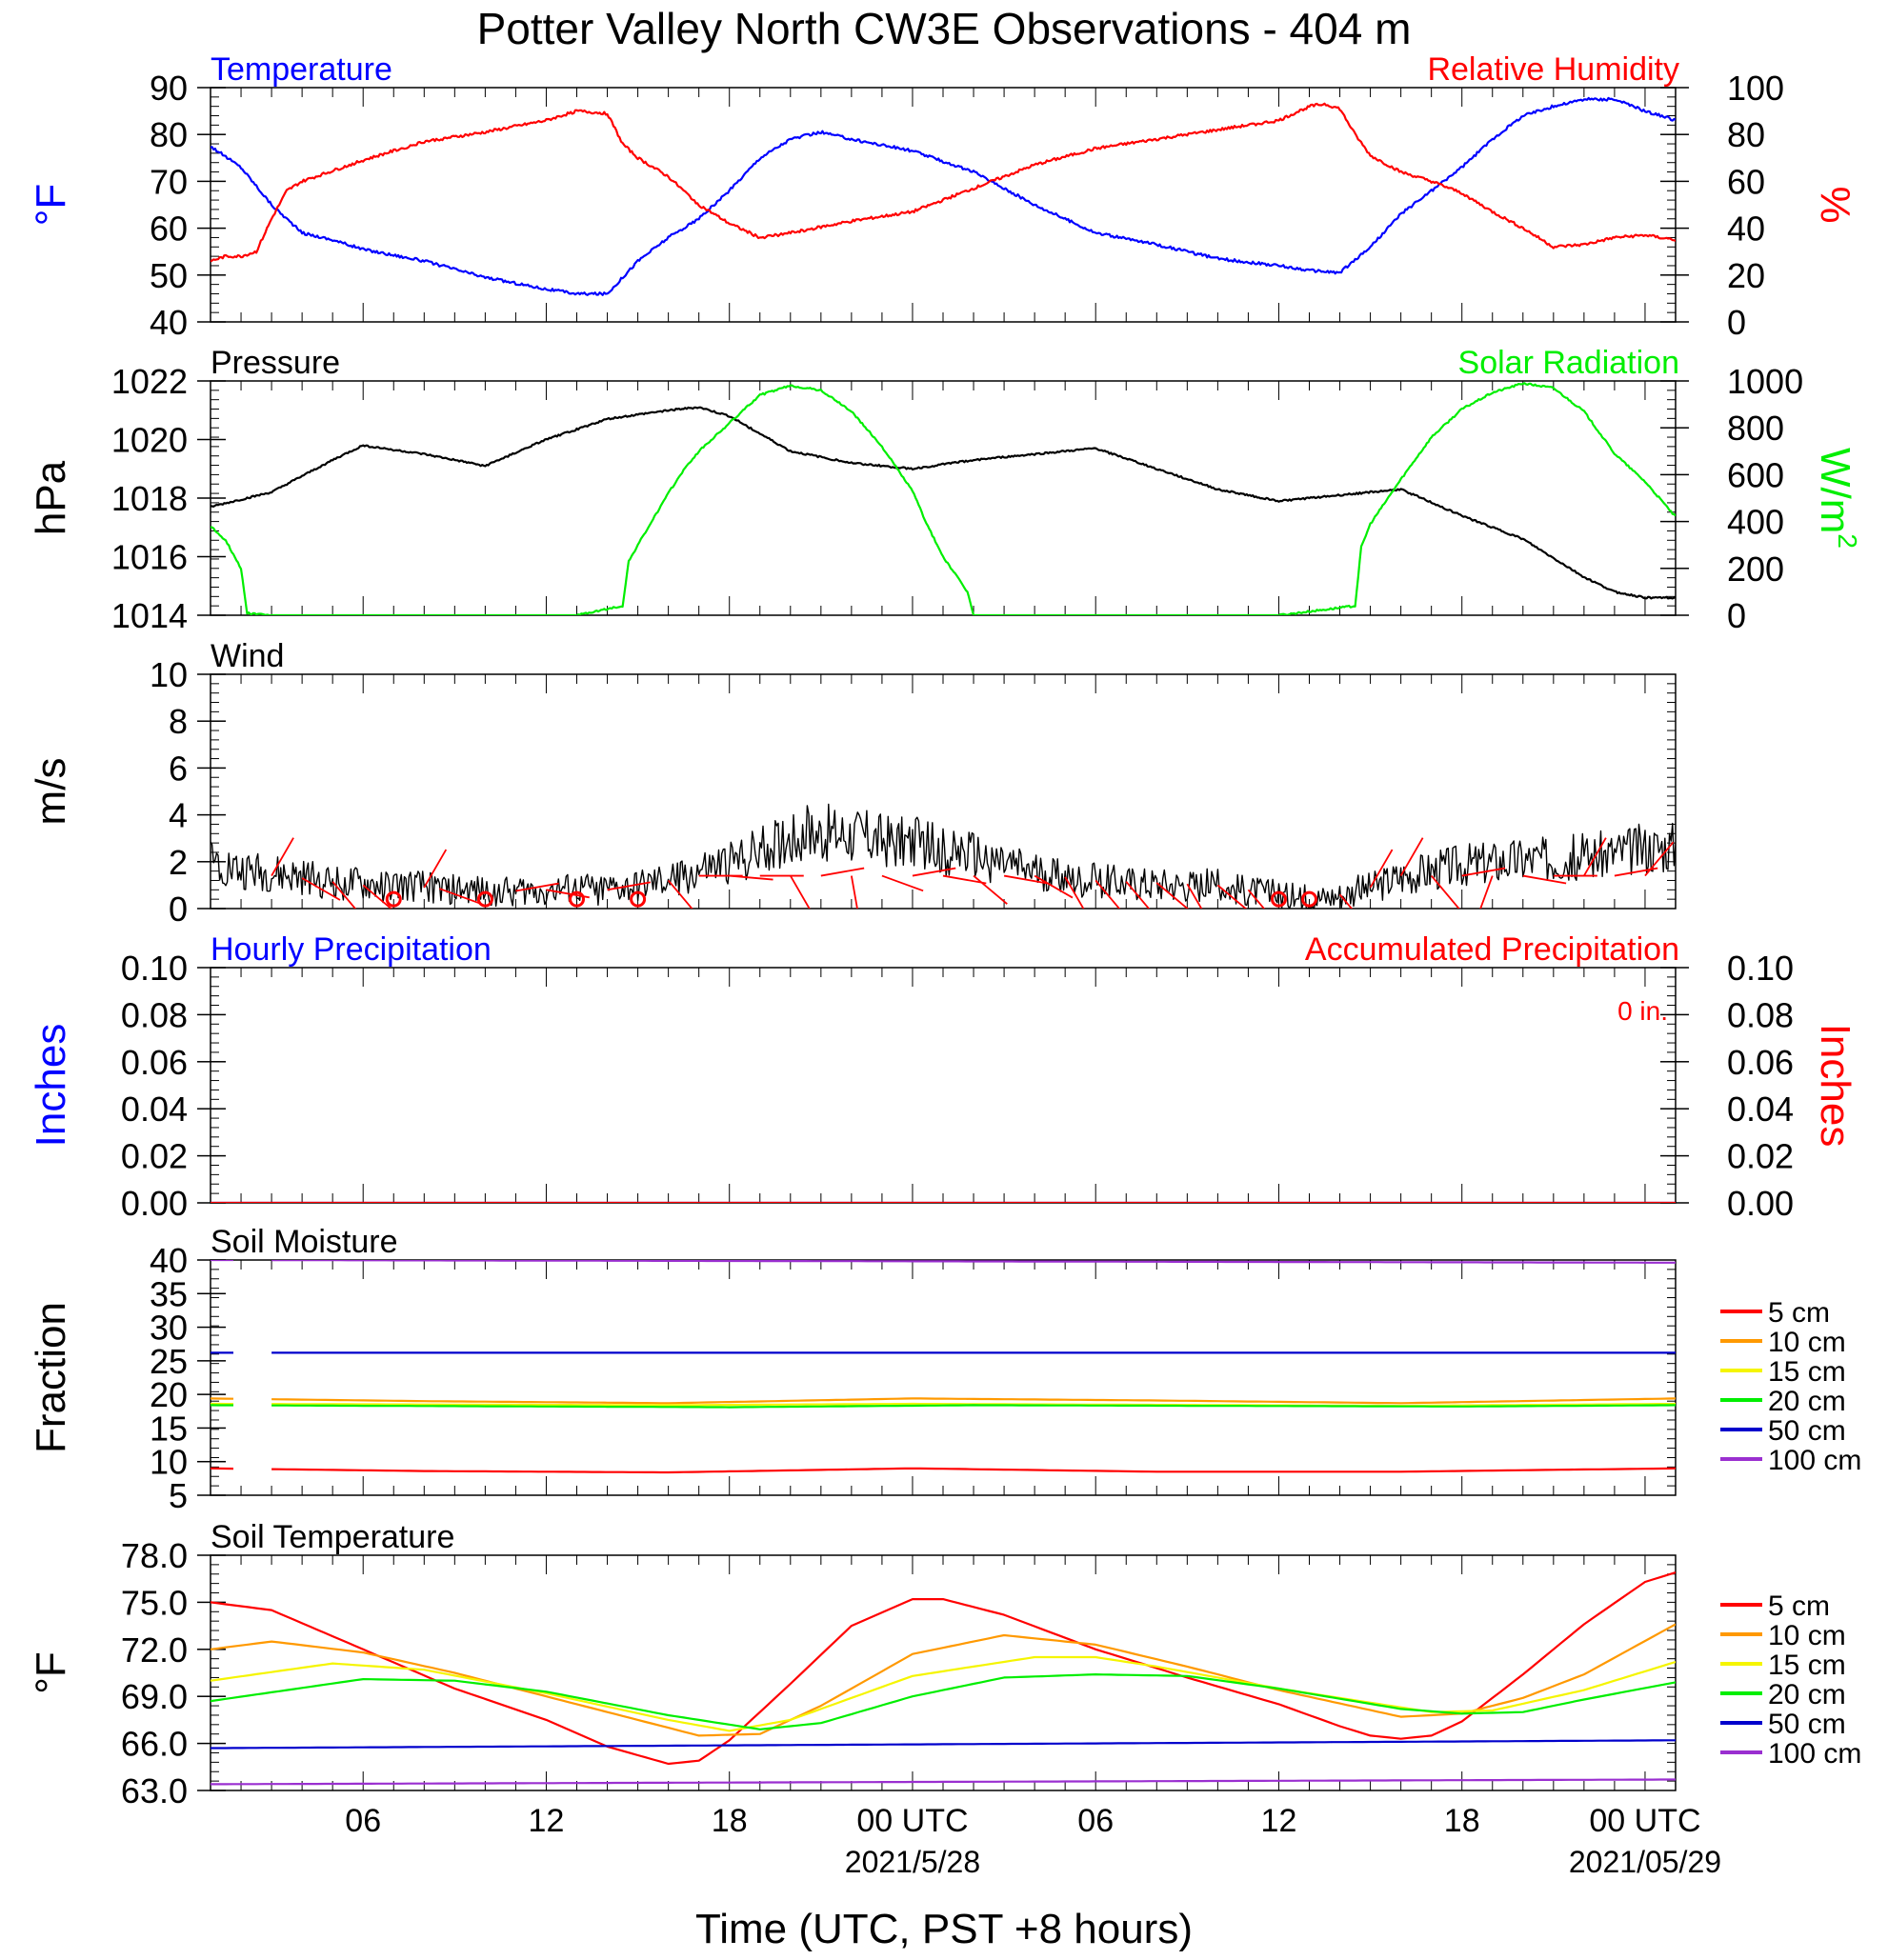  I want to click on legend-label: 15 cm, so click(1807, 1665).